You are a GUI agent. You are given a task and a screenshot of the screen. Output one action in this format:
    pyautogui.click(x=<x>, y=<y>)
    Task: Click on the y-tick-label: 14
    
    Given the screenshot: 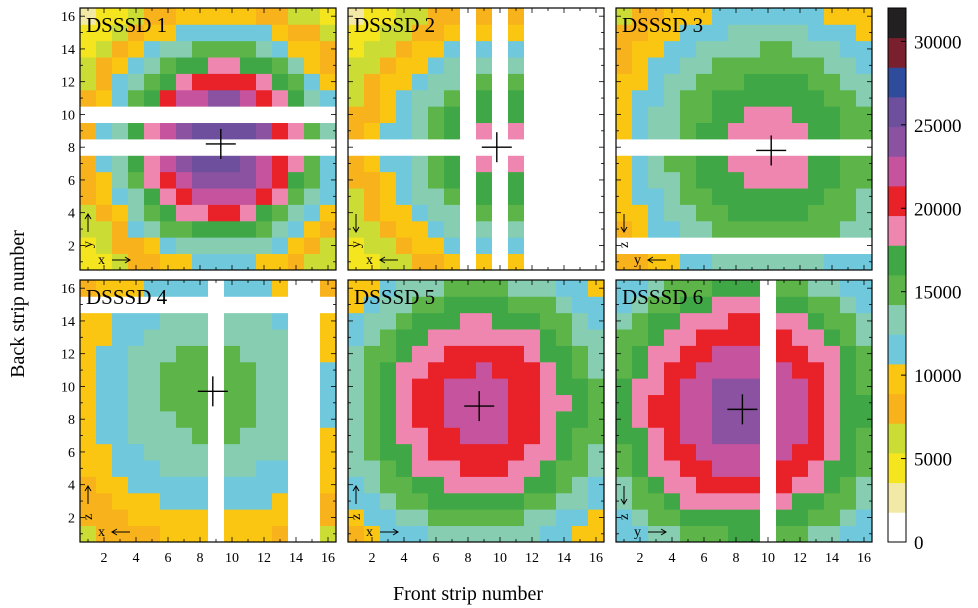 What is the action you would take?
    pyautogui.click(x=68, y=322)
    